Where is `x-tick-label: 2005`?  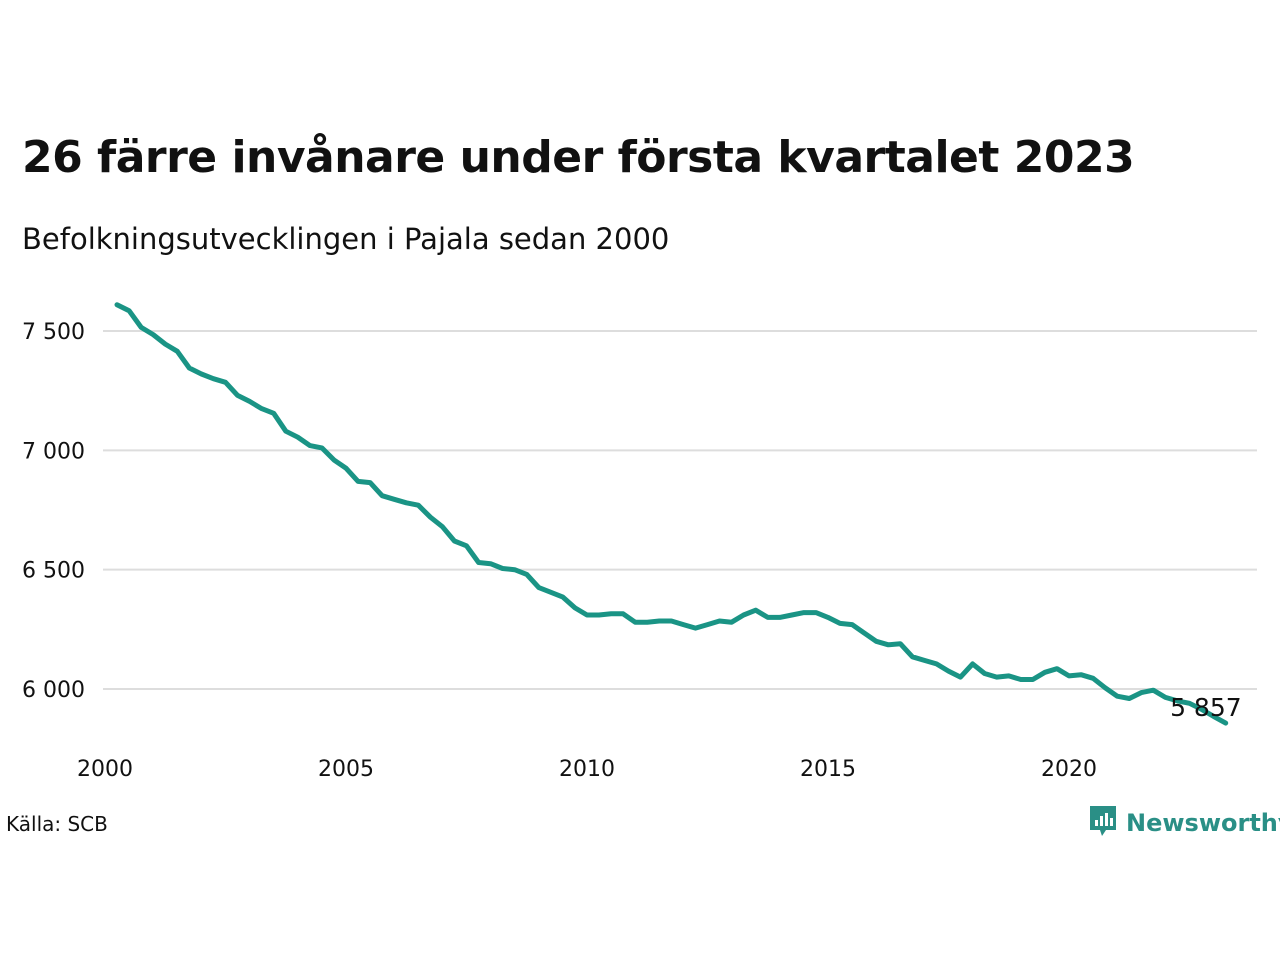 x-tick-label: 2005 is located at coordinates (346, 769).